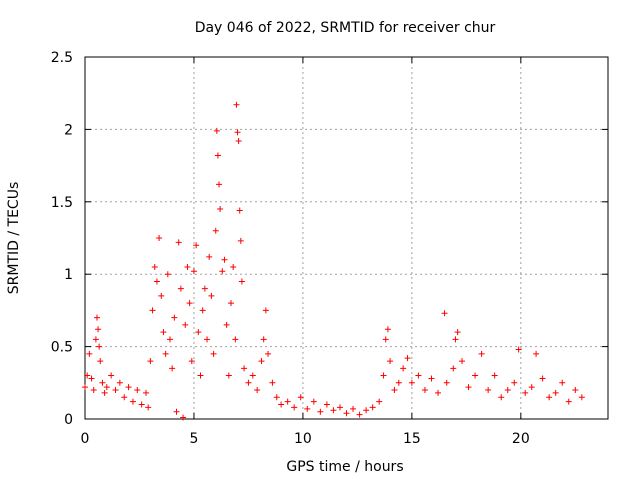  I want to click on x-tick-label: 15, so click(412, 439).